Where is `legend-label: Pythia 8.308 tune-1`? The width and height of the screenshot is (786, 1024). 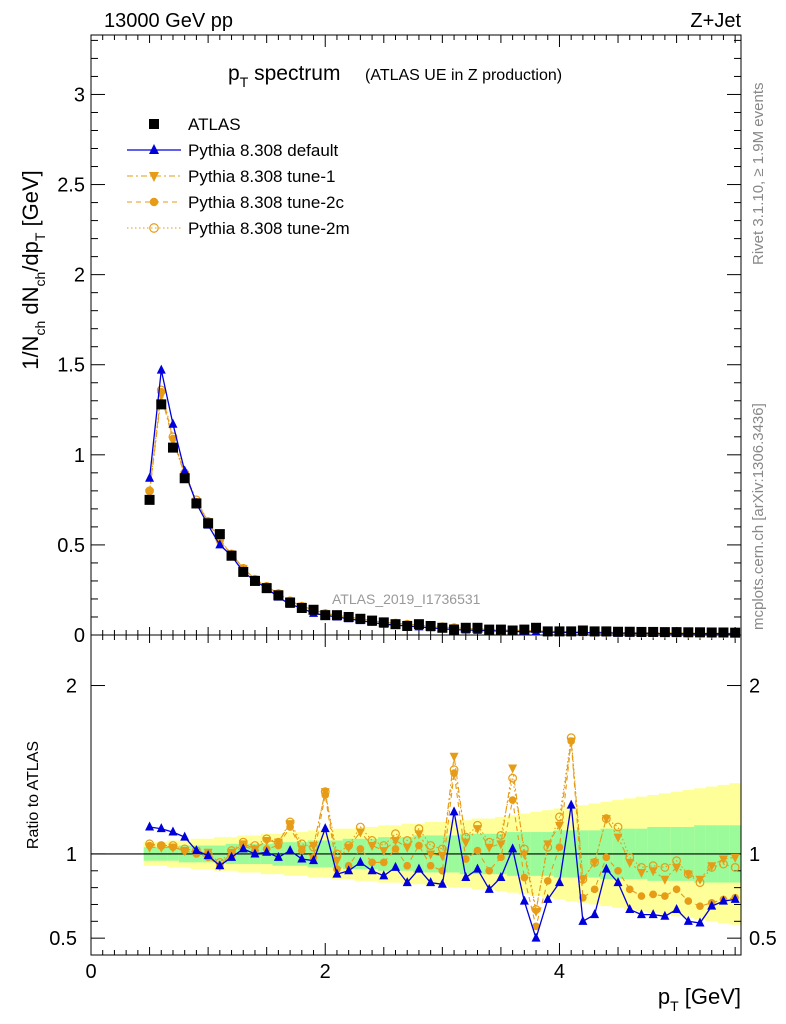 legend-label: Pythia 8.308 tune-1 is located at coordinates (261, 176).